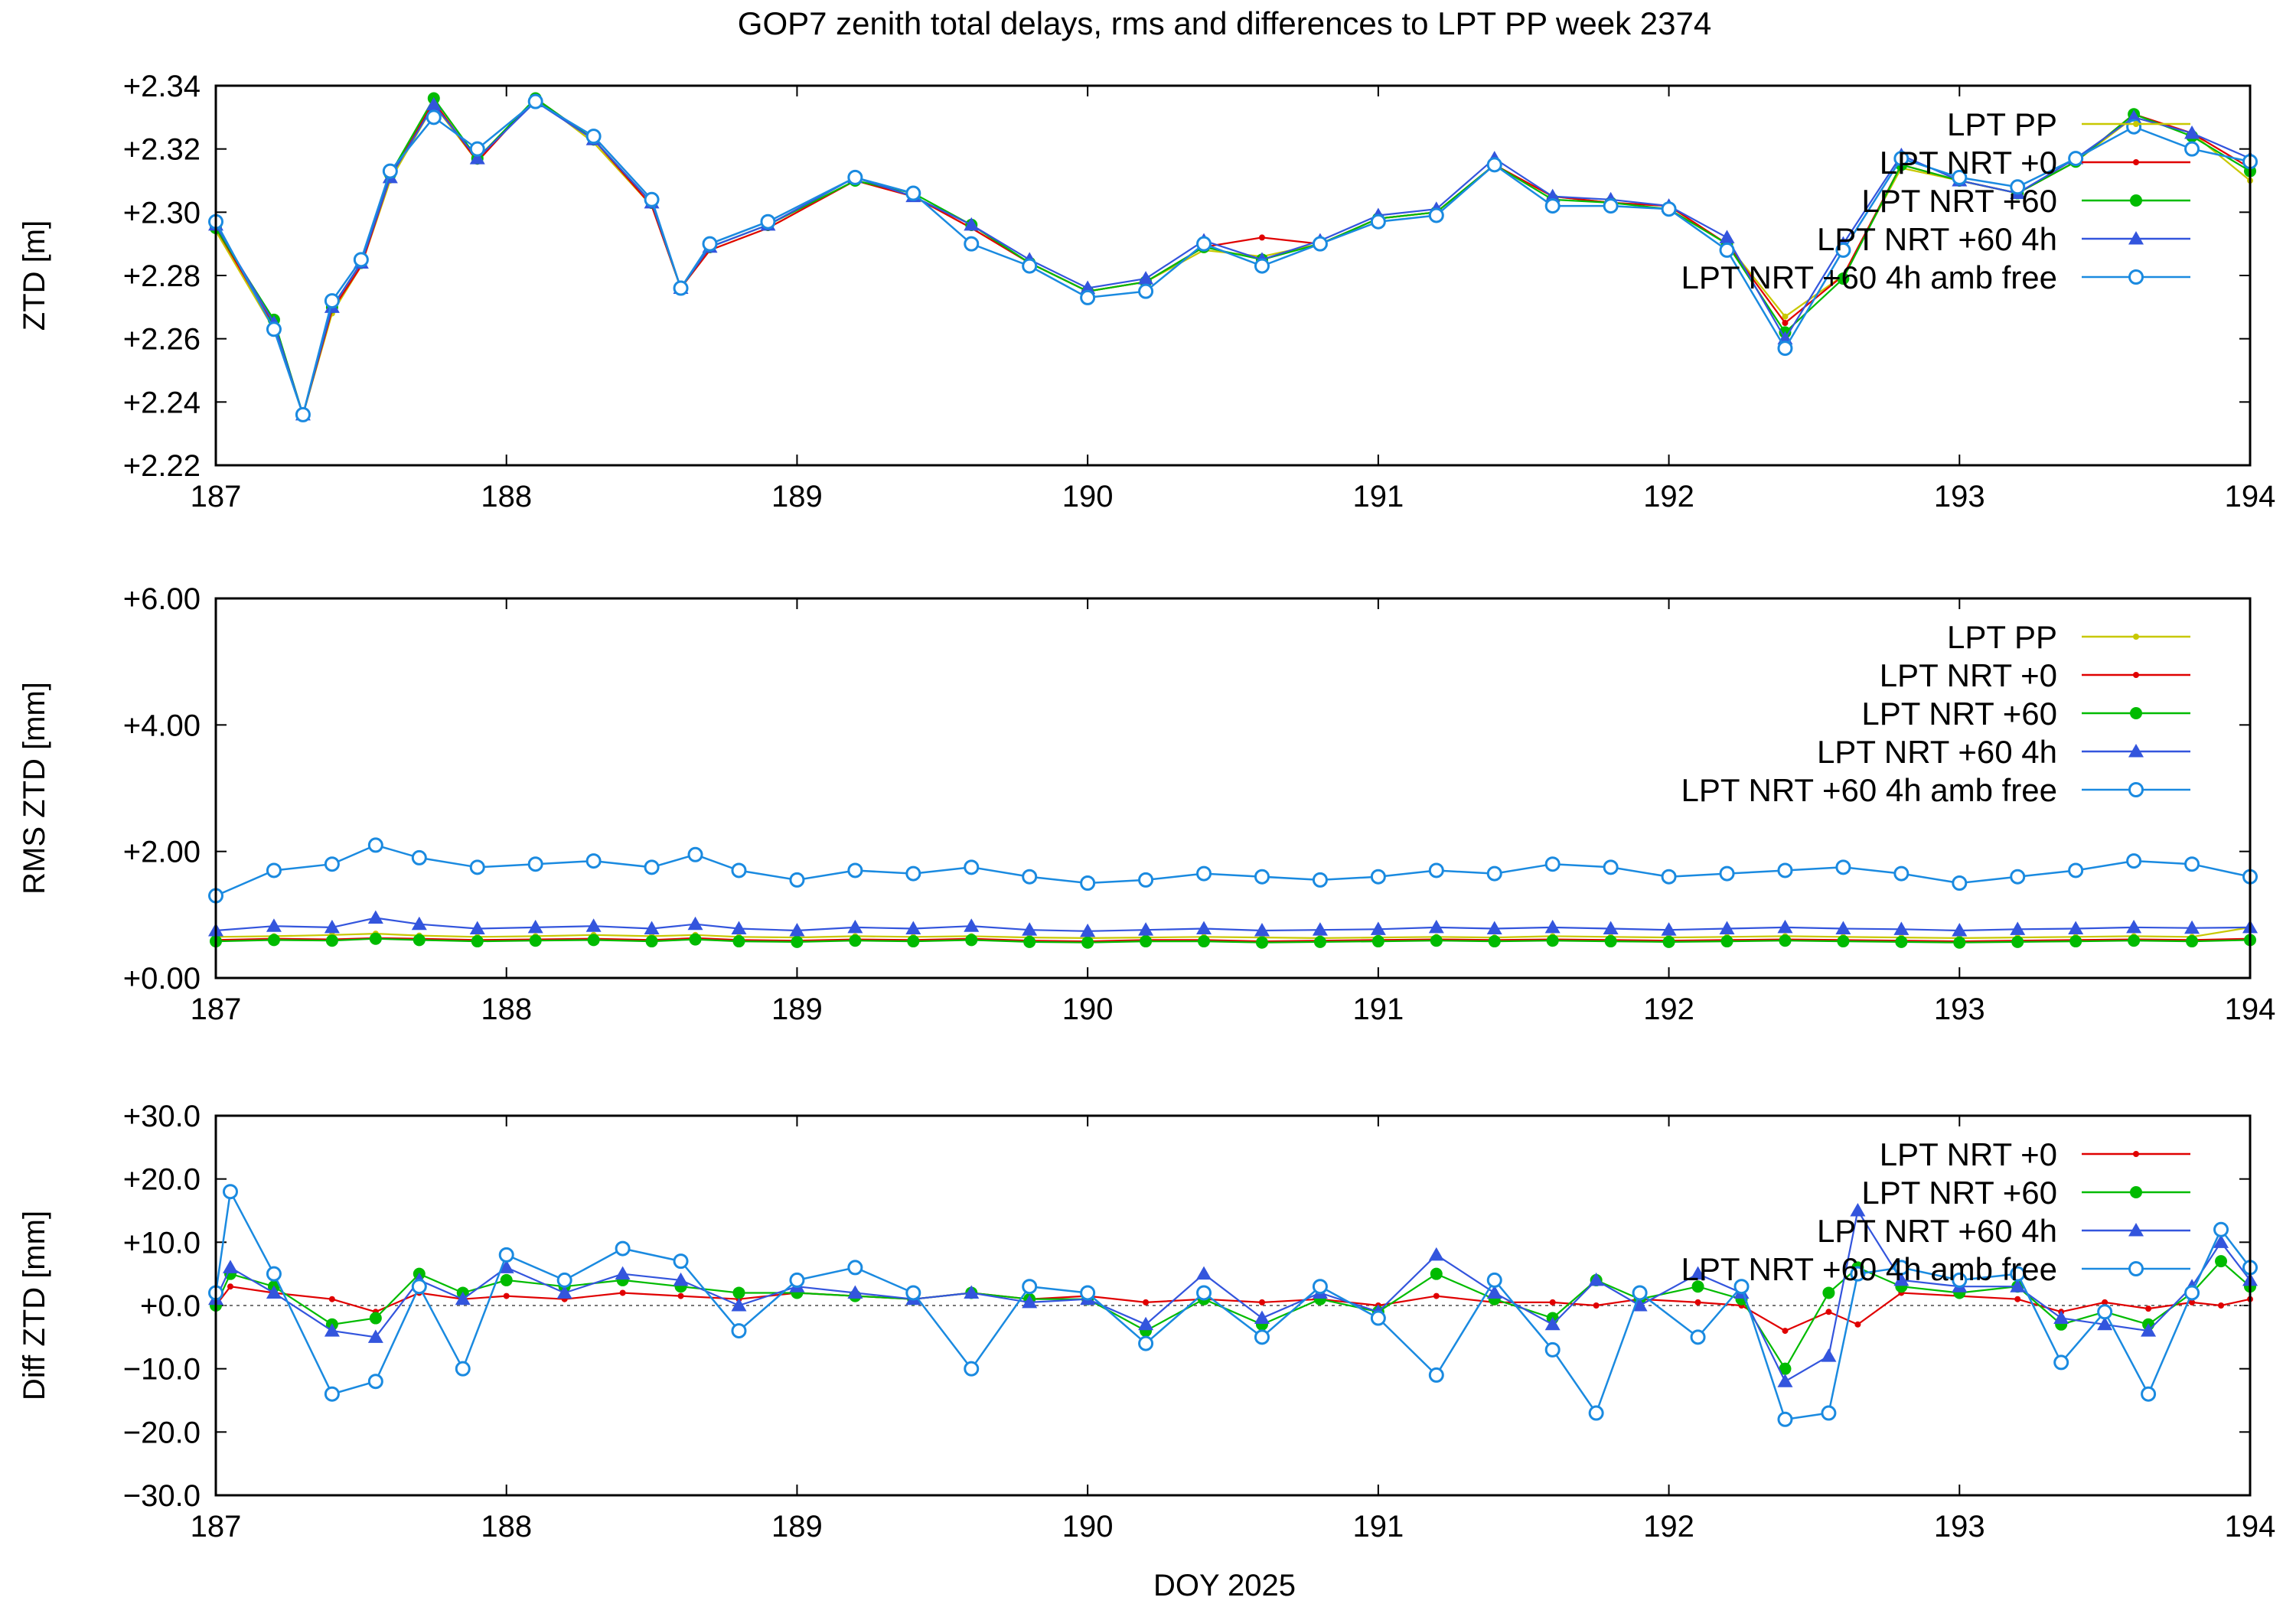  I want to click on diff-x-tick-label: 189, so click(797, 1526).